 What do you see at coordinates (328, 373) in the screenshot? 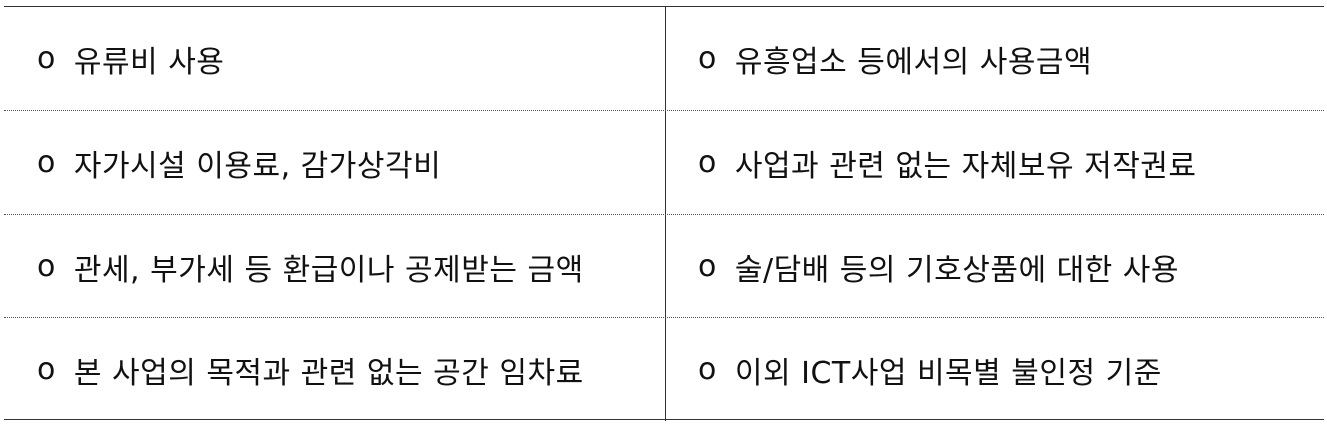
I see `cell-text: 본 사업의 목적과 관련 없는 공간 임차료` at bounding box center [328, 373].